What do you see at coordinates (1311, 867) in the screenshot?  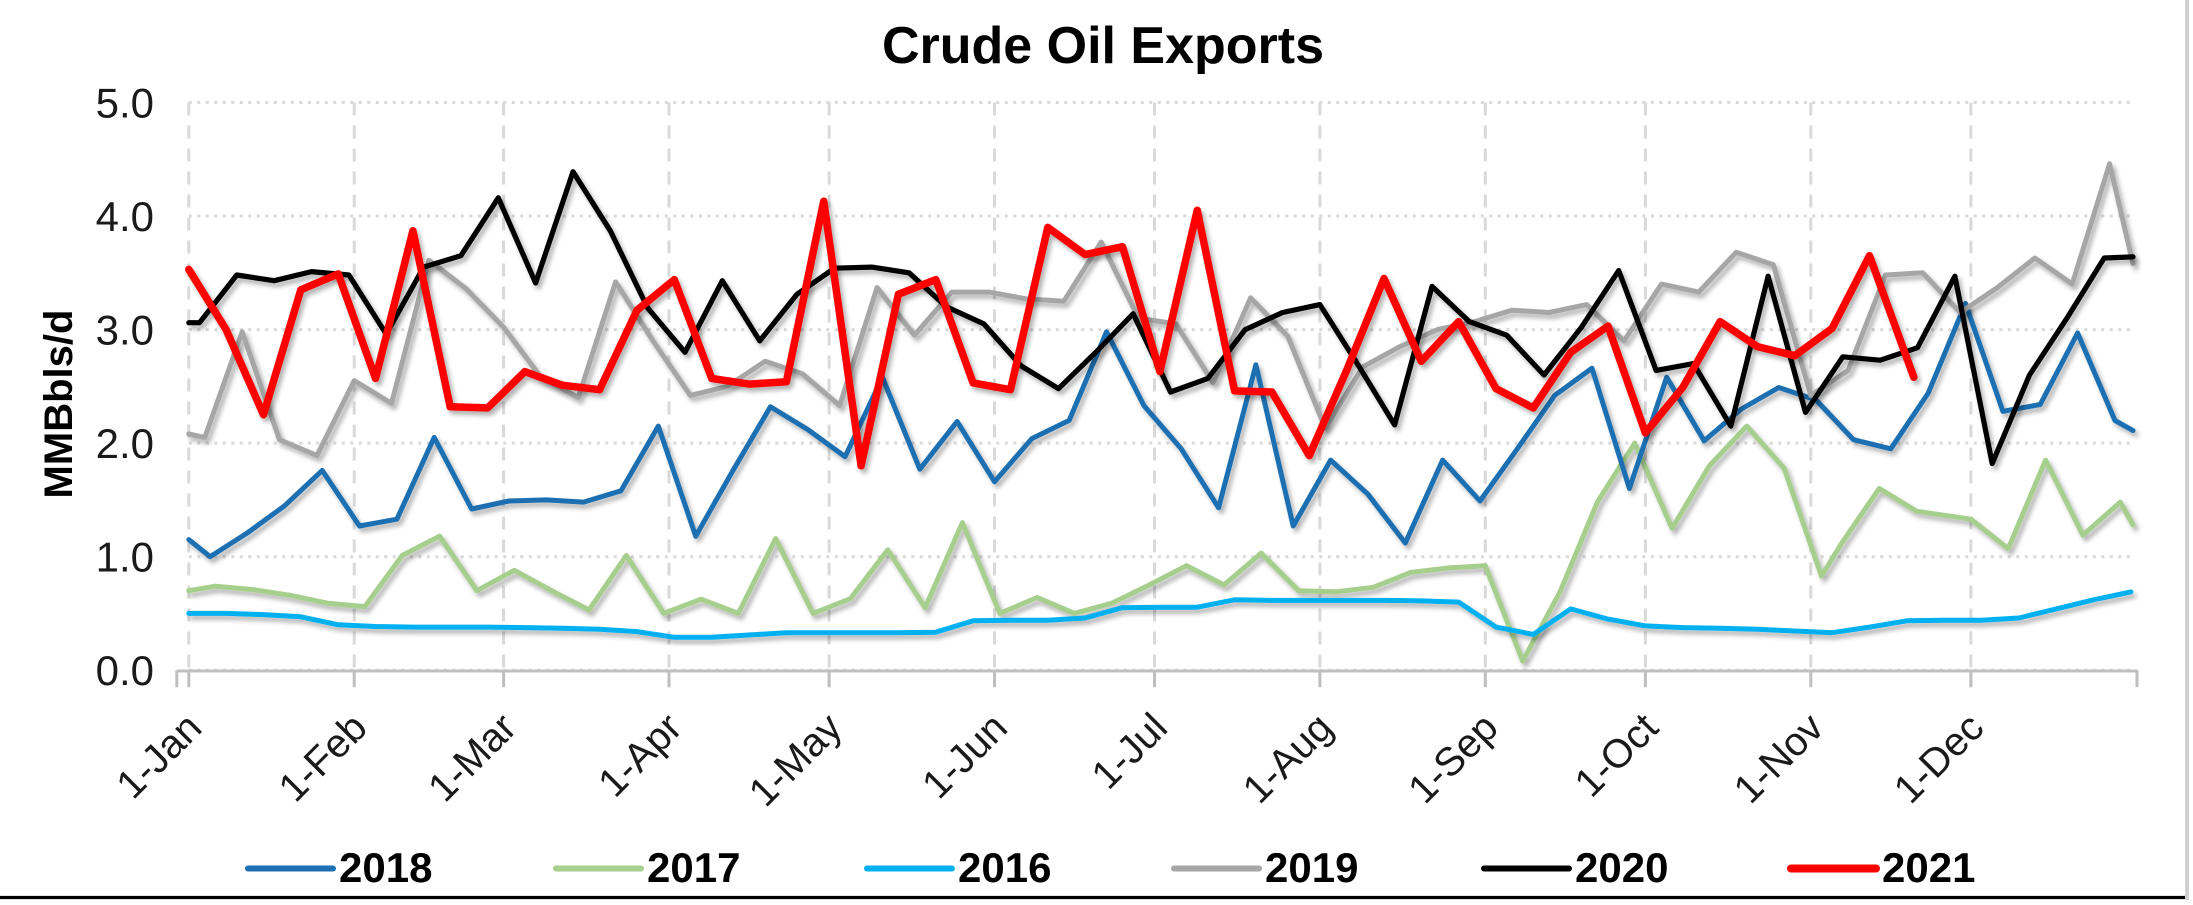 I see `svg-text: 2019` at bounding box center [1311, 867].